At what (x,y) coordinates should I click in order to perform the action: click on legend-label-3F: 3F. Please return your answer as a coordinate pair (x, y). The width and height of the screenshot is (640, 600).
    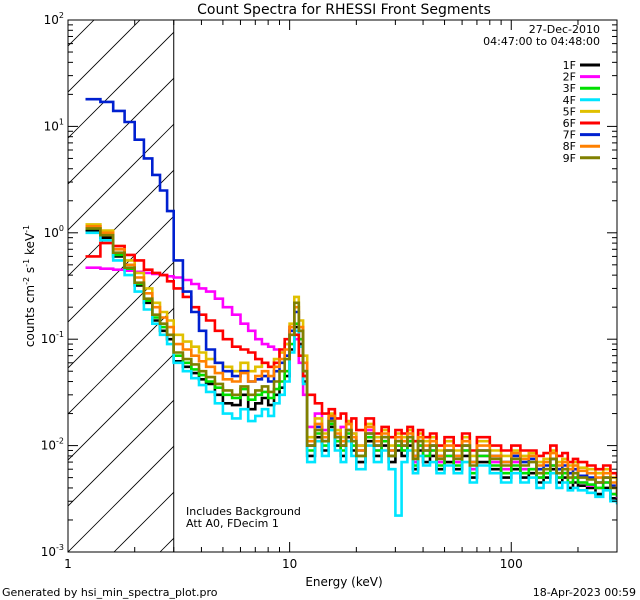
    Looking at the image, I should click on (569, 88).